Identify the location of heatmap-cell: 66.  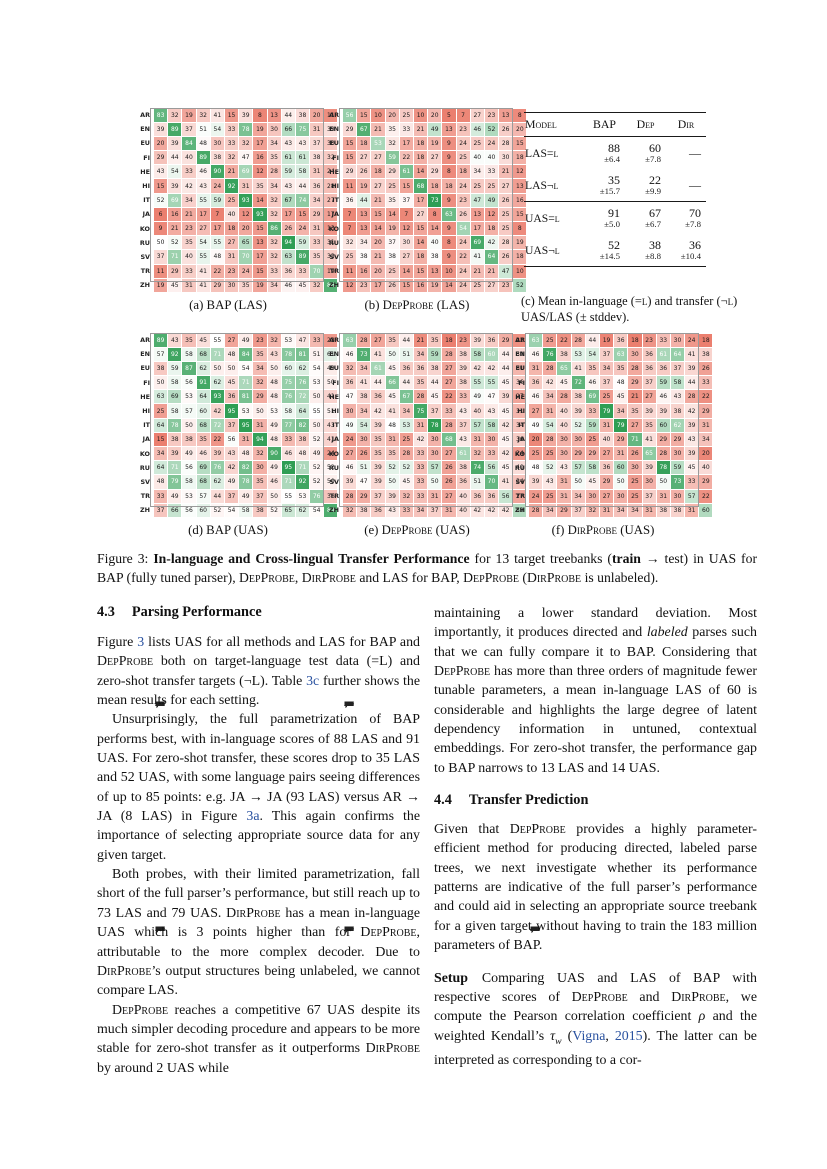
(175, 510).